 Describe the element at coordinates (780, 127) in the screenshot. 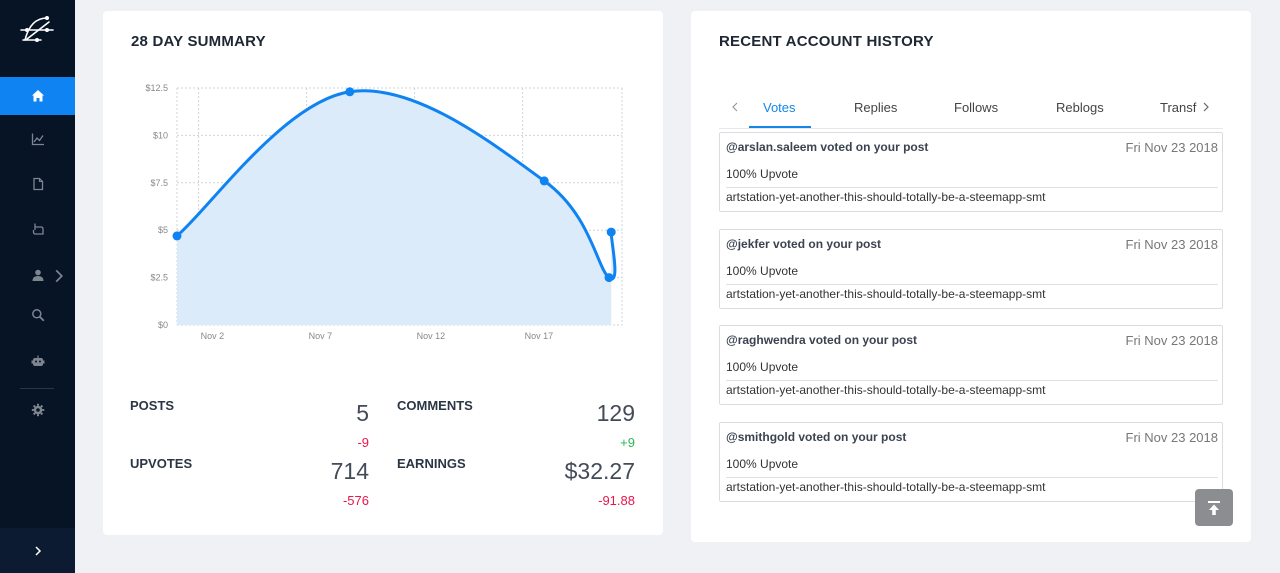

I see `active-tab-indicator` at that location.